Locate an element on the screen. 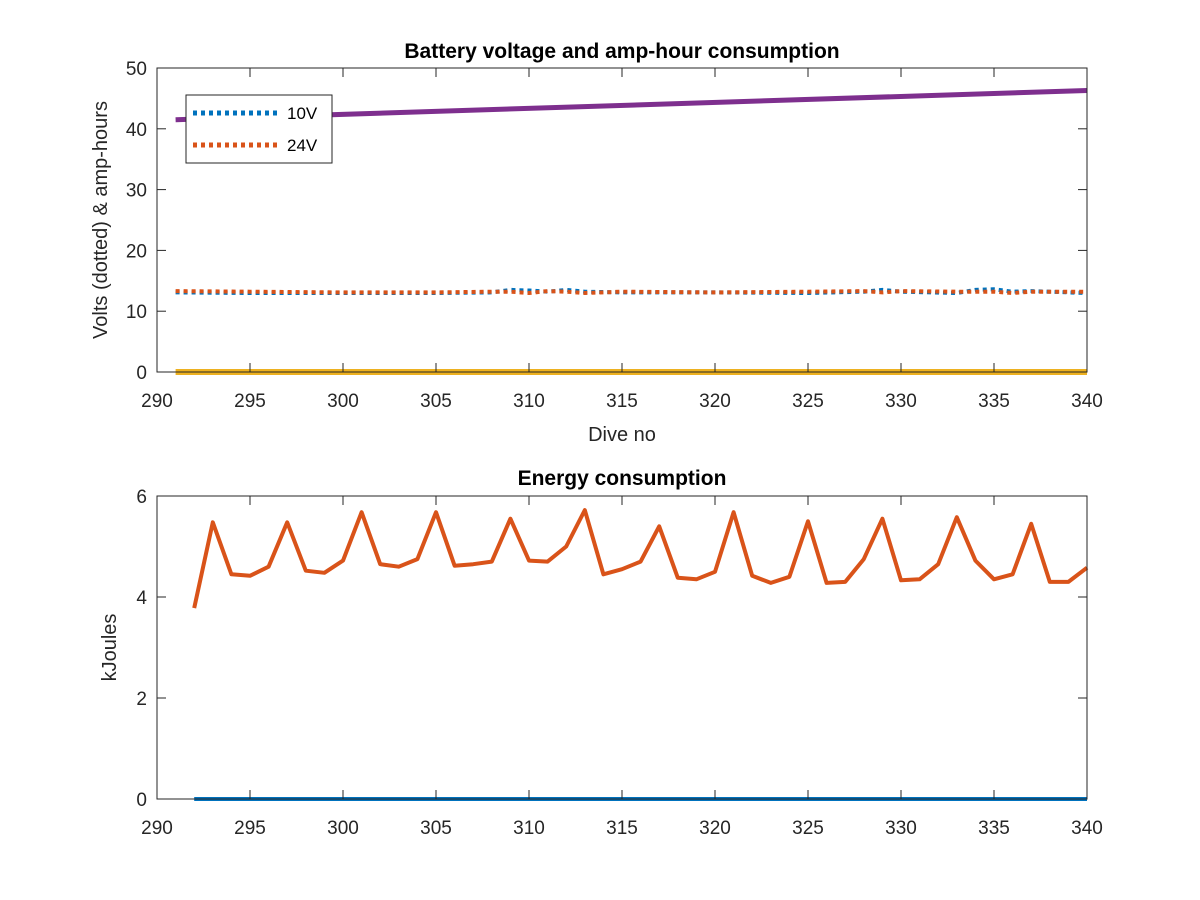 Image resolution: width=1200 pixels, height=900 pixels. voltage-x-tick-label: 300 is located at coordinates (343, 401).